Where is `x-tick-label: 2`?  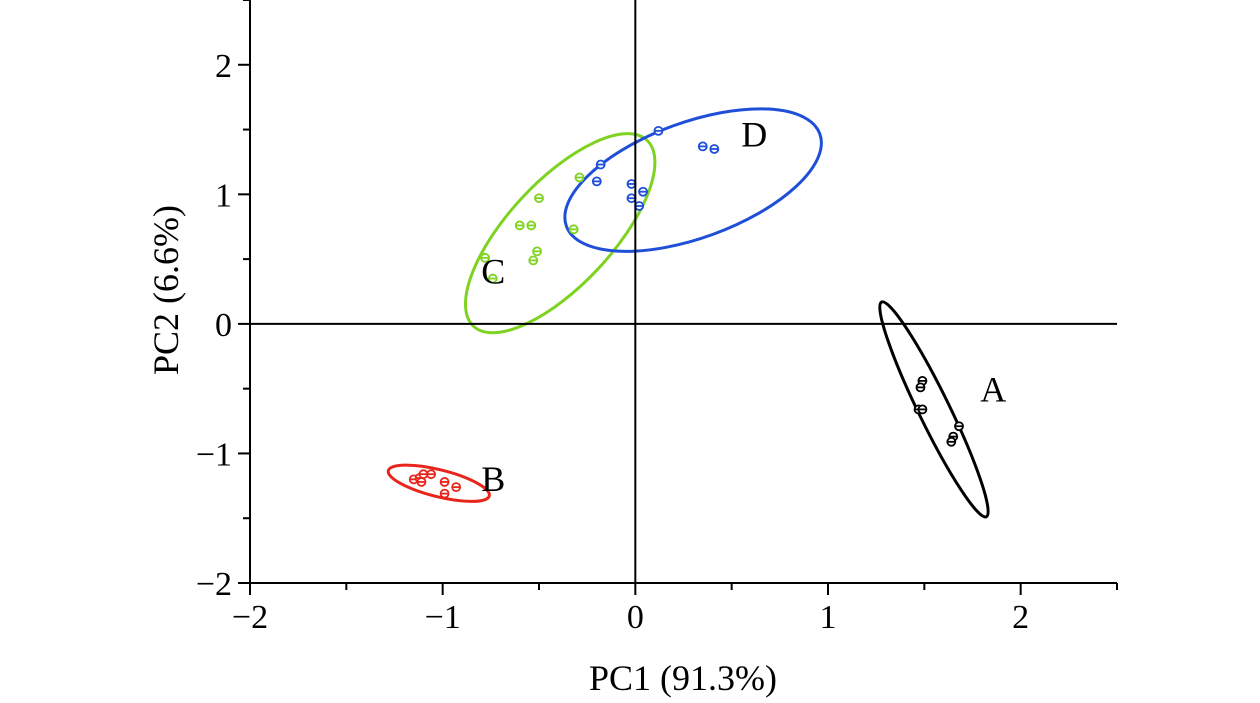 x-tick-label: 2 is located at coordinates (1020, 617).